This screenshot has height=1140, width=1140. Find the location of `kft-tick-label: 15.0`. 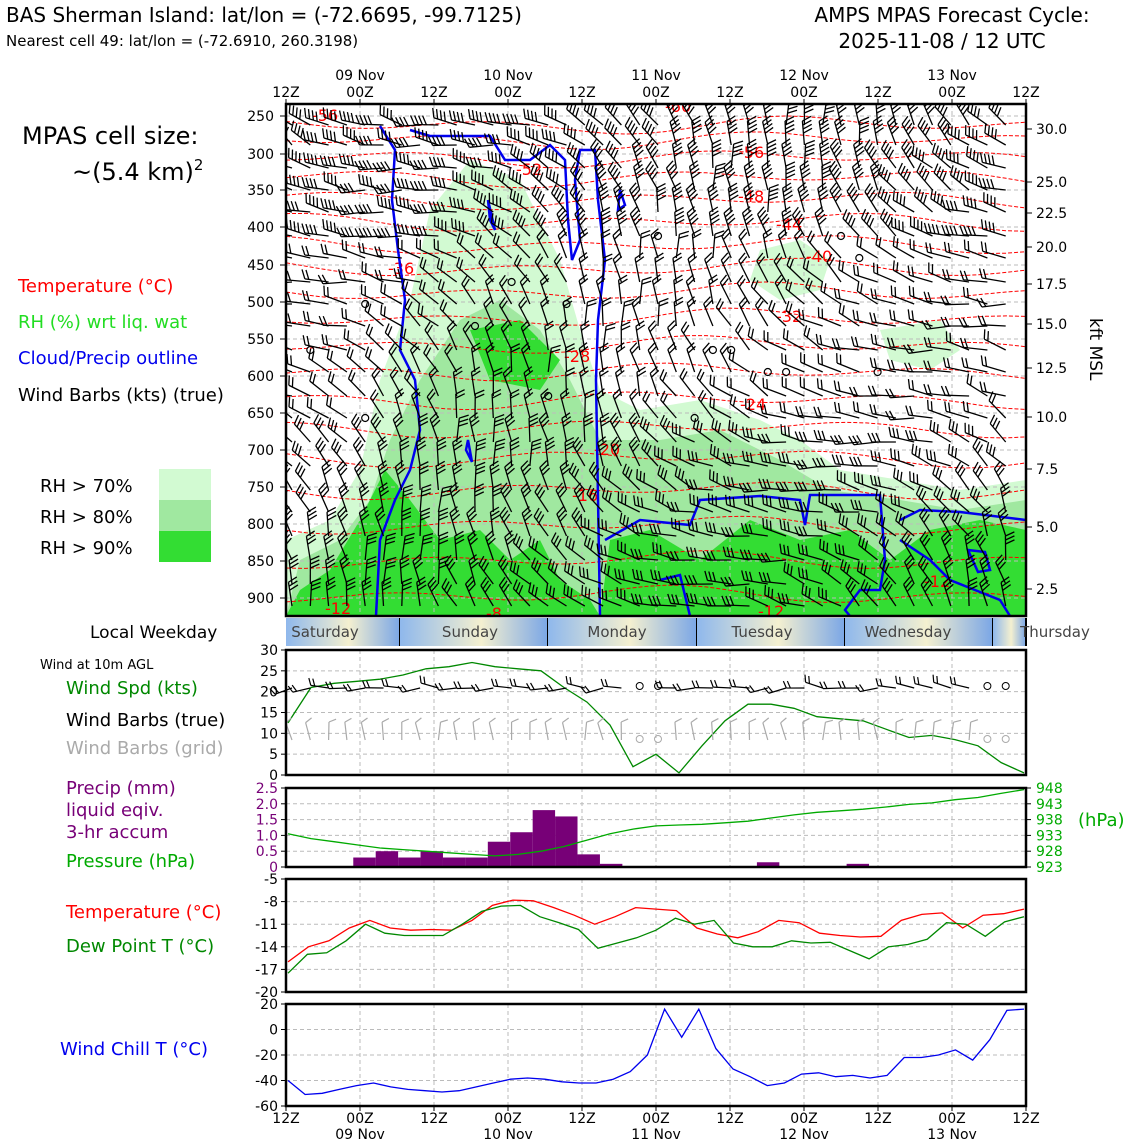

kft-tick-label: 15.0 is located at coordinates (1051, 325).